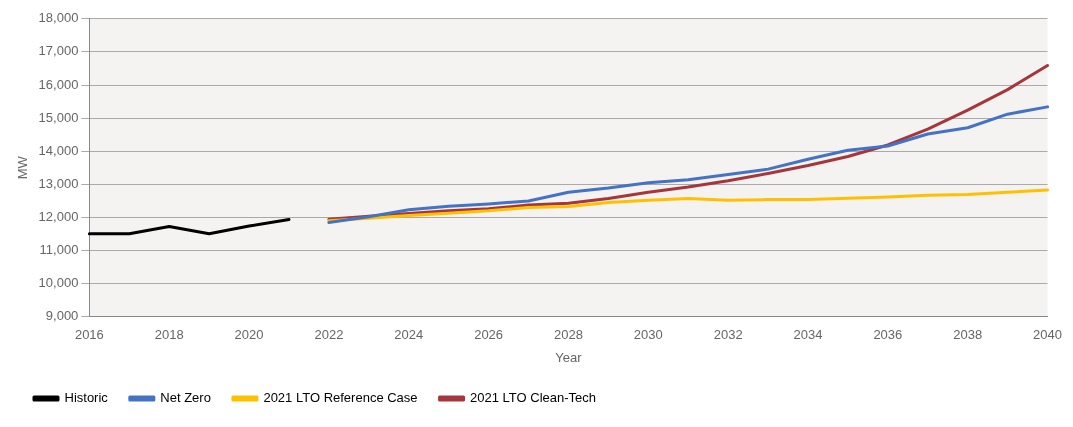  I want to click on legend-label: Historic, so click(86, 398).